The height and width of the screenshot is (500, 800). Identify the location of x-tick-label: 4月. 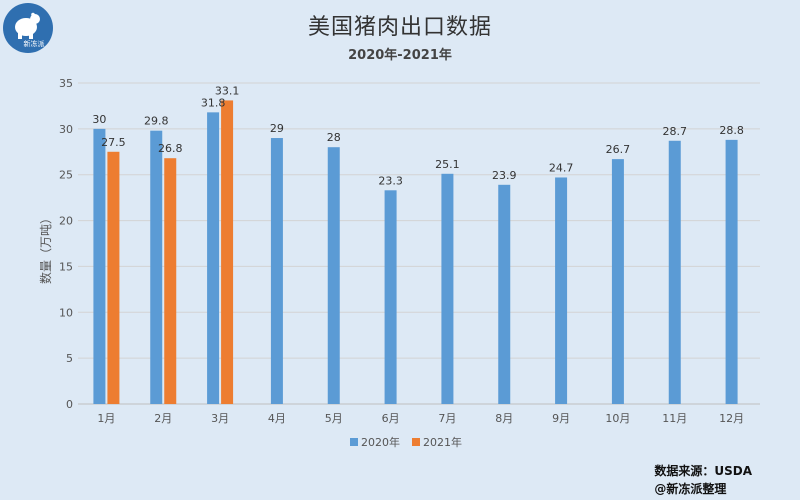
(277, 418).